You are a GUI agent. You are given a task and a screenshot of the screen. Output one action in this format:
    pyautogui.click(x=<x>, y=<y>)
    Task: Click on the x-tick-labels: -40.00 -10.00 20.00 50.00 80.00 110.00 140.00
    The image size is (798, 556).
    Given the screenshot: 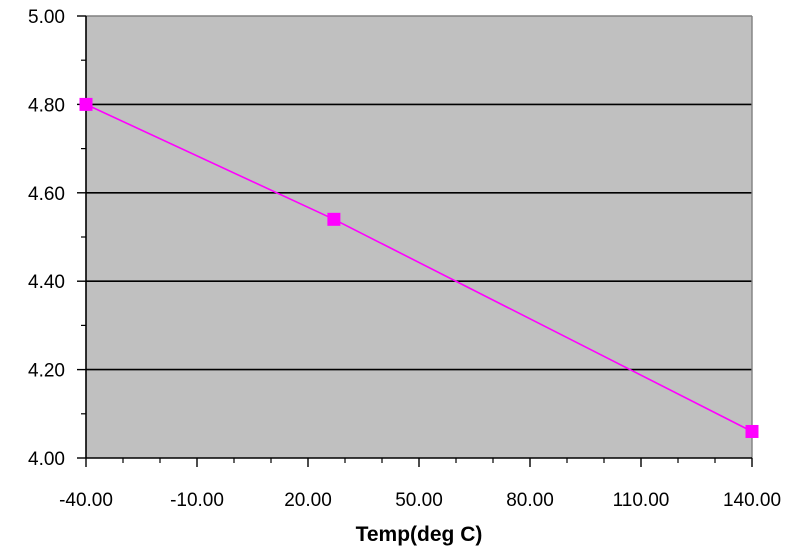 What is the action you would take?
    pyautogui.click(x=420, y=500)
    